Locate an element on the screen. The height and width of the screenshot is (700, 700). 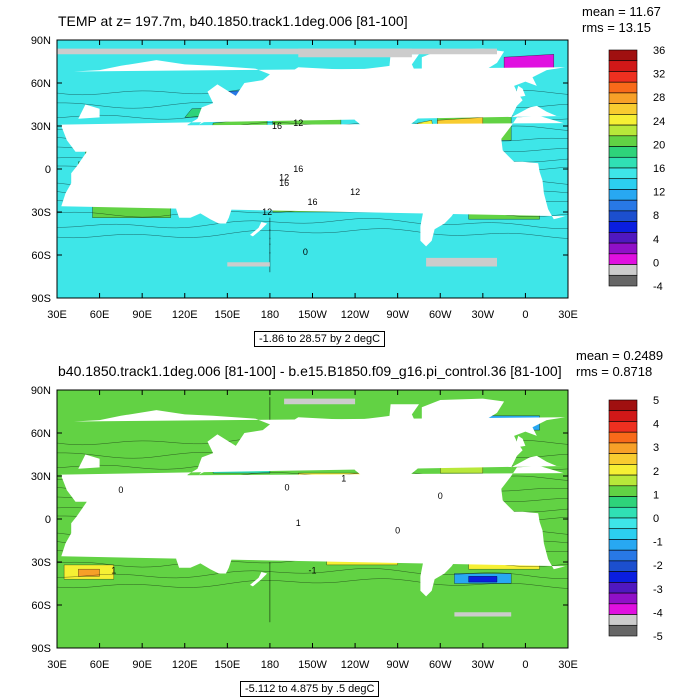
colorbar-label: 5 is located at coordinates (656, 401).